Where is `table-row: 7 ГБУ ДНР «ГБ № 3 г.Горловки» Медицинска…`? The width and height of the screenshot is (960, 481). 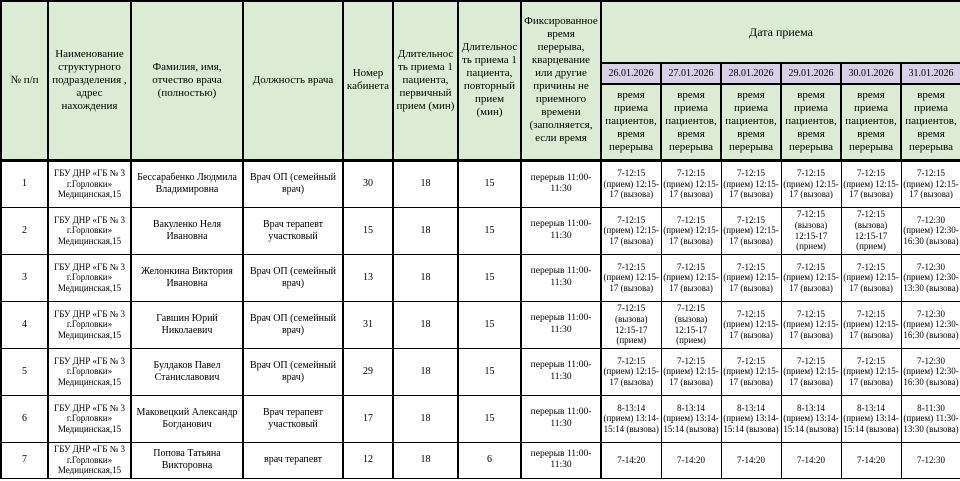 table-row: 7 ГБУ ДНР «ГБ № 3 г.Горловки» Медицинска… is located at coordinates (480, 460).